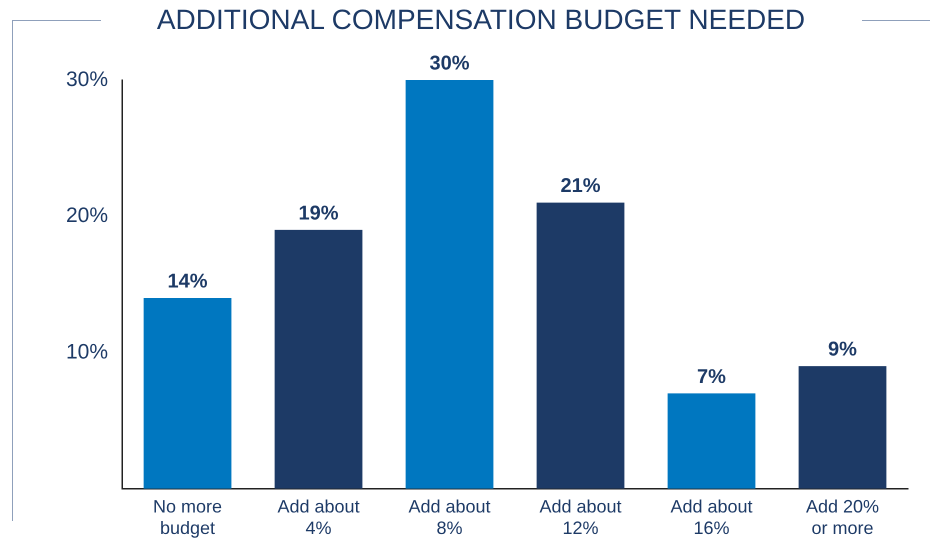 The width and height of the screenshot is (938, 558). I want to click on y-tick-label: 10%, so click(87, 352).